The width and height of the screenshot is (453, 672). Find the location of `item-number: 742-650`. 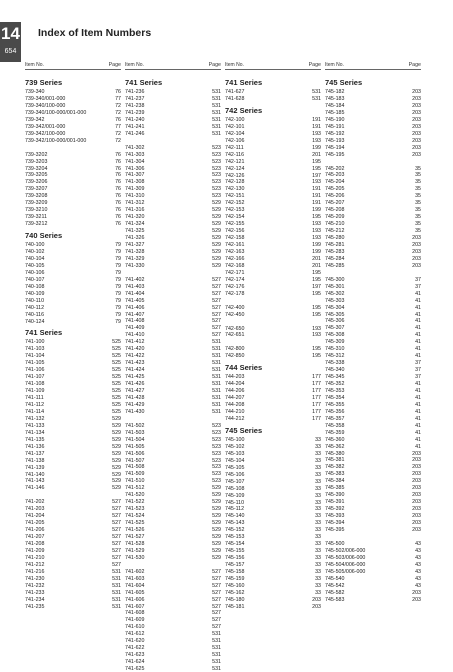

item-number: 742-650 is located at coordinates (235, 328).